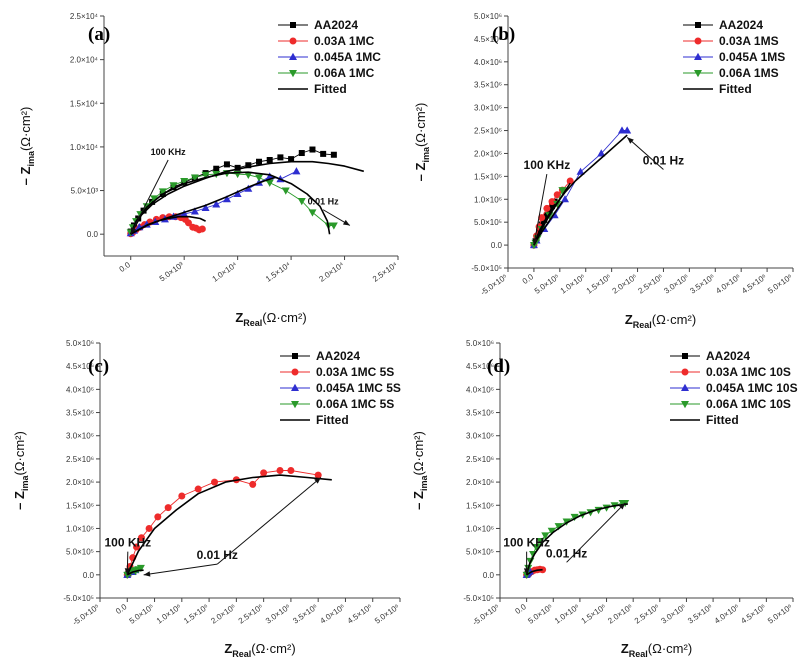 The height and width of the screenshot is (670, 800). Describe the element at coordinates (80, 413) in the screenshot. I see `y-tick-label: 3.5×10⁶` at that location.